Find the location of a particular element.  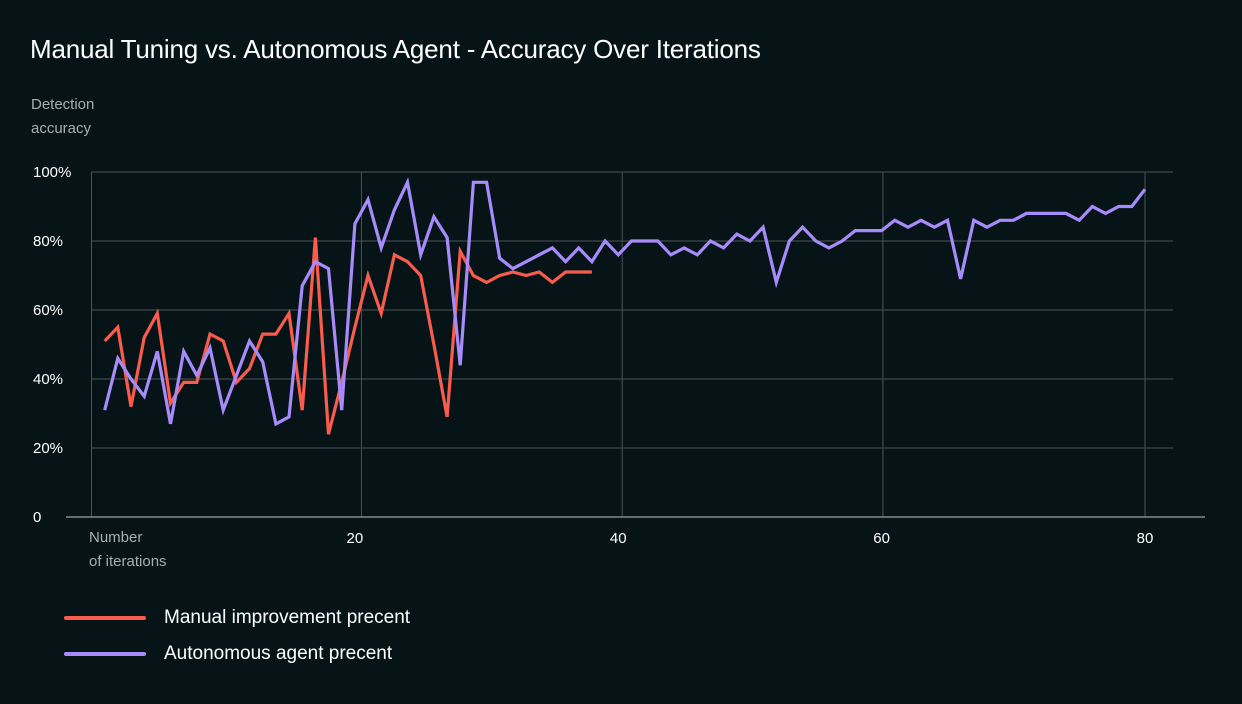

legend-swatch-autonomous is located at coordinates (105, 654).